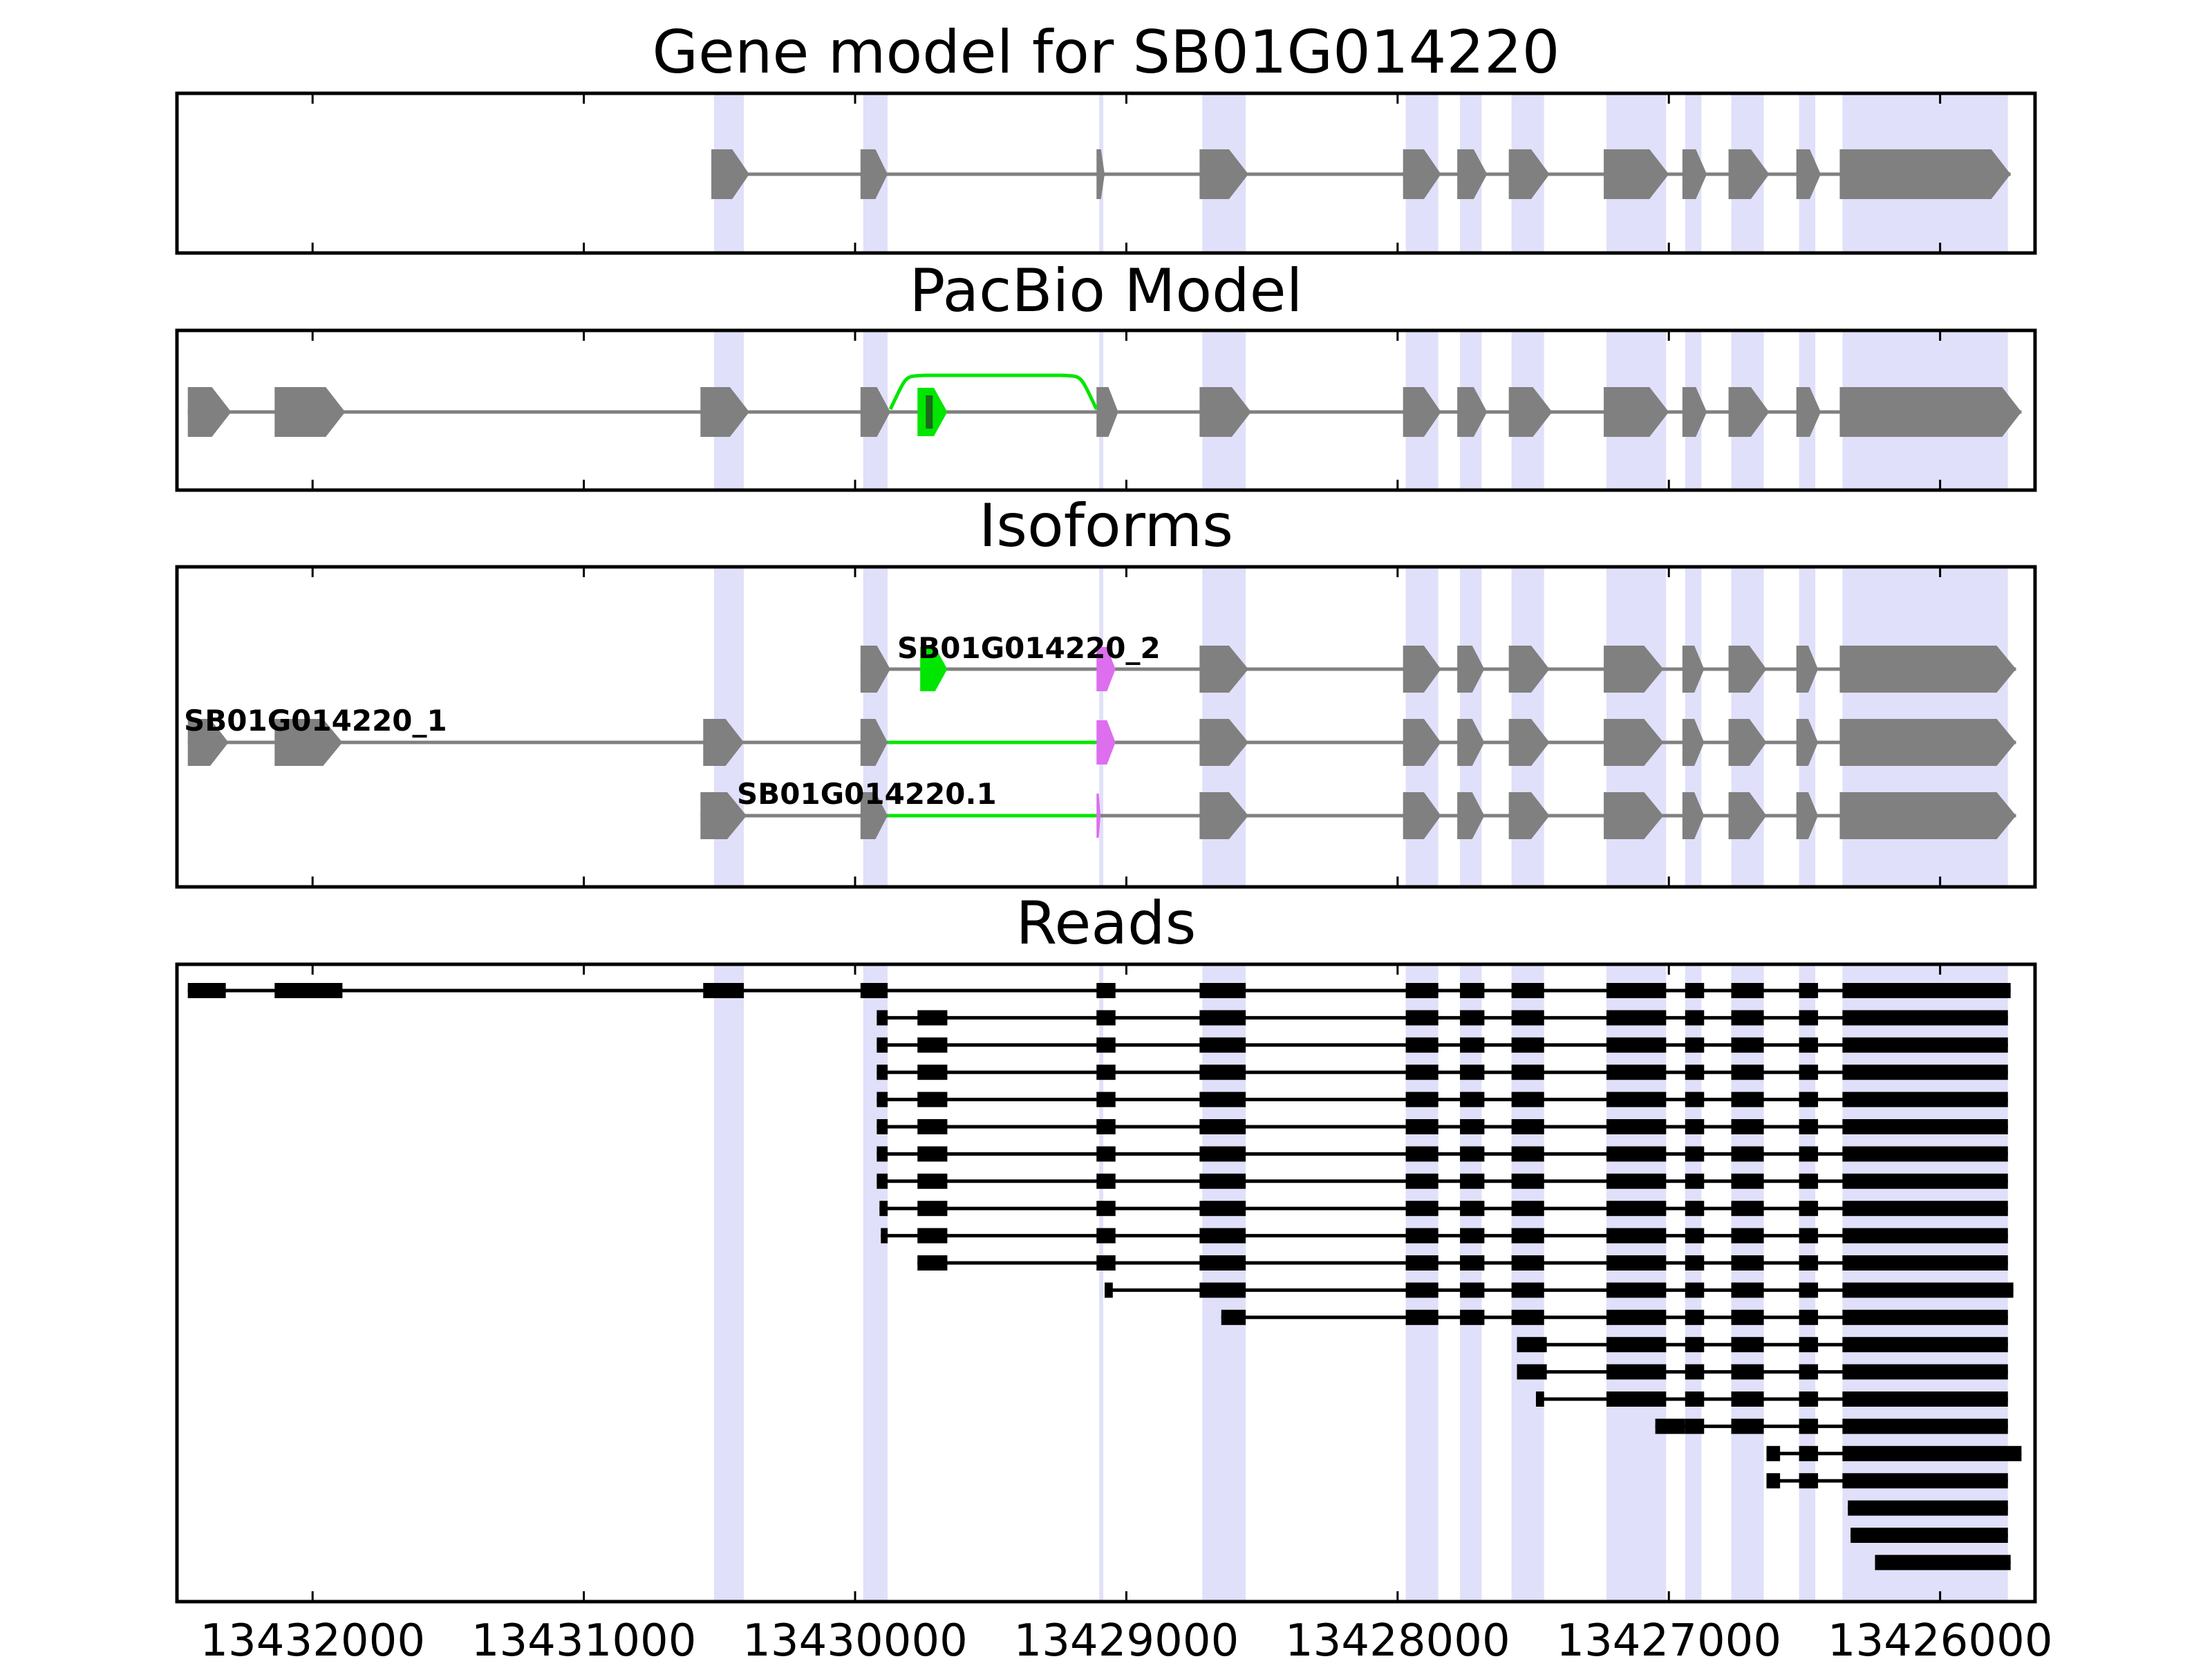 The width and height of the screenshot is (2212, 1659). Describe the element at coordinates (1747, 1372) in the screenshot. I see `read-15-exon` at that location.